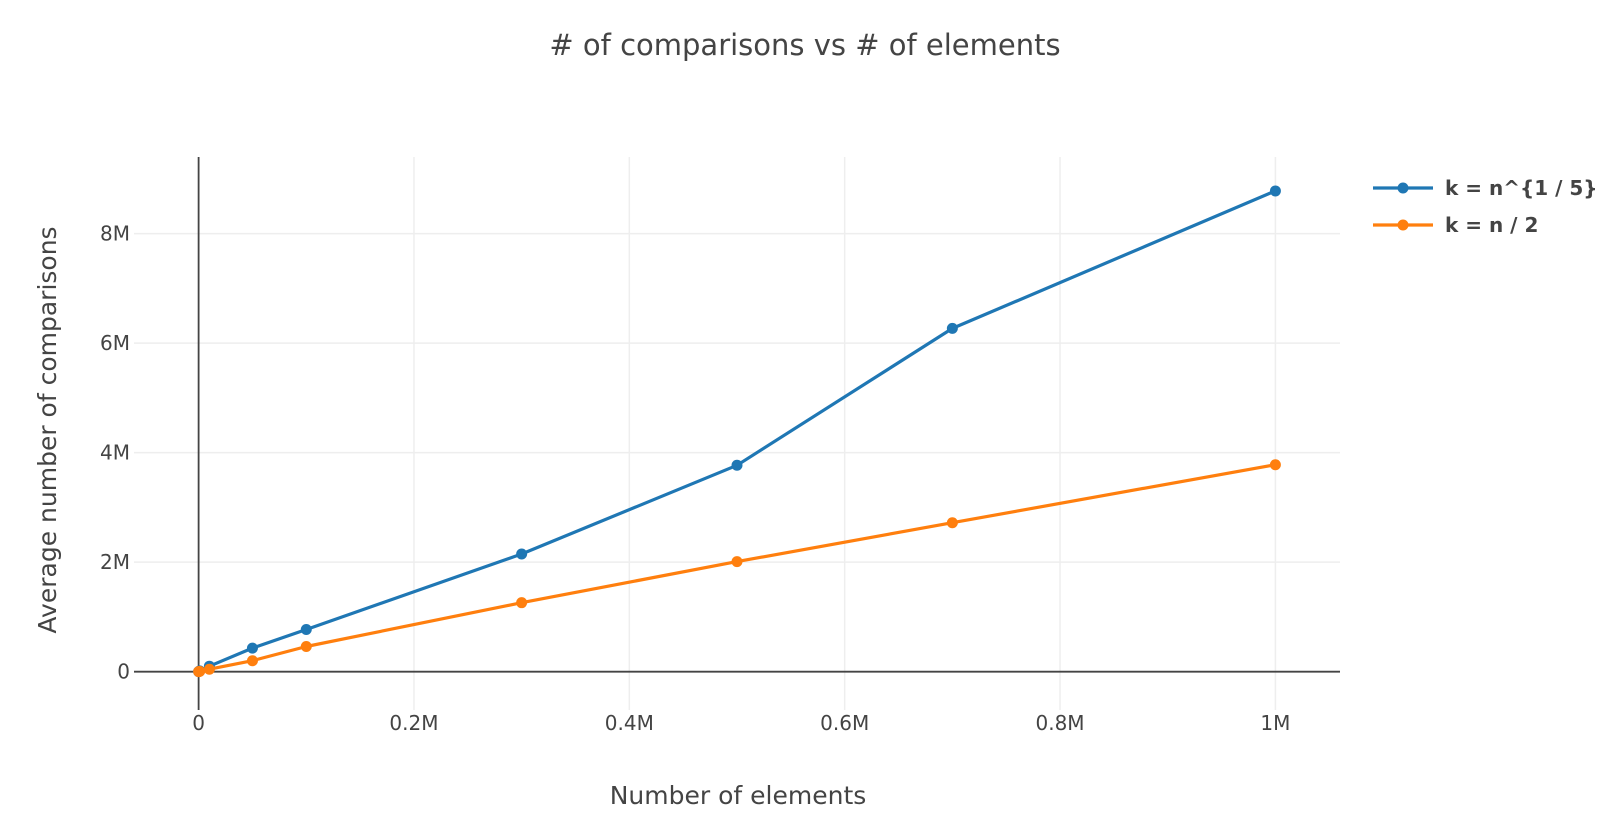 The image size is (1610, 836). I want to click on y-tick-label: 2M, so click(115, 562).